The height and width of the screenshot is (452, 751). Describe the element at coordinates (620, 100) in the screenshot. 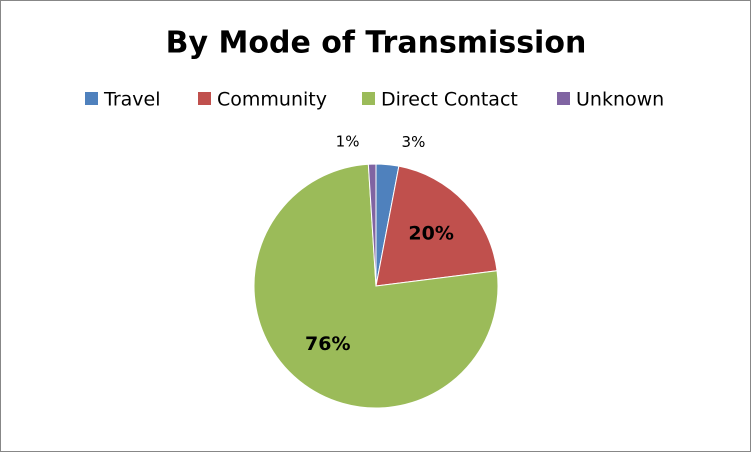

I see `legend-label: Unknown` at that location.